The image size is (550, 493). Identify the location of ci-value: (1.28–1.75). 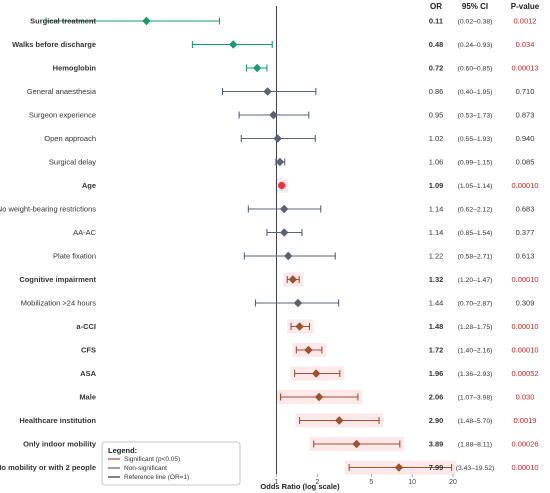
(475, 327).